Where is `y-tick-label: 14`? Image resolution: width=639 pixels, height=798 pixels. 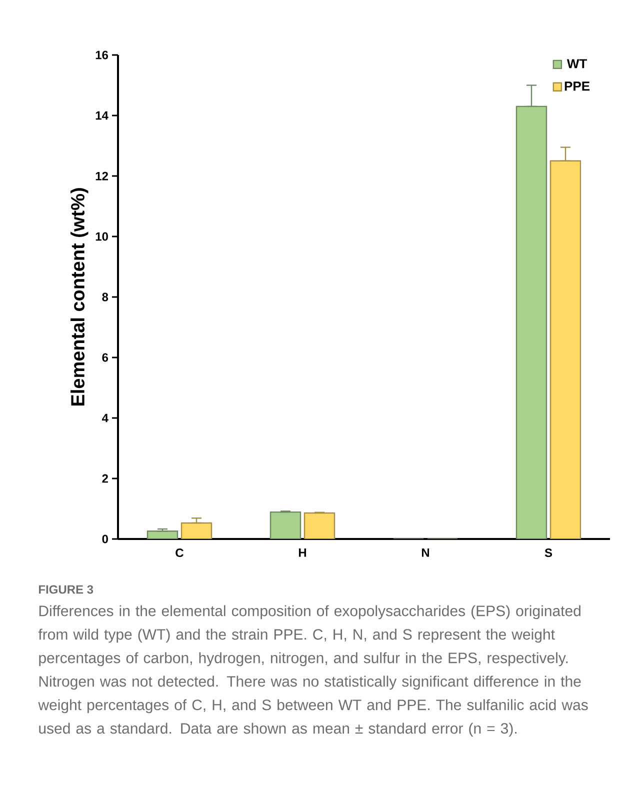 y-tick-label: 14 is located at coordinates (102, 115).